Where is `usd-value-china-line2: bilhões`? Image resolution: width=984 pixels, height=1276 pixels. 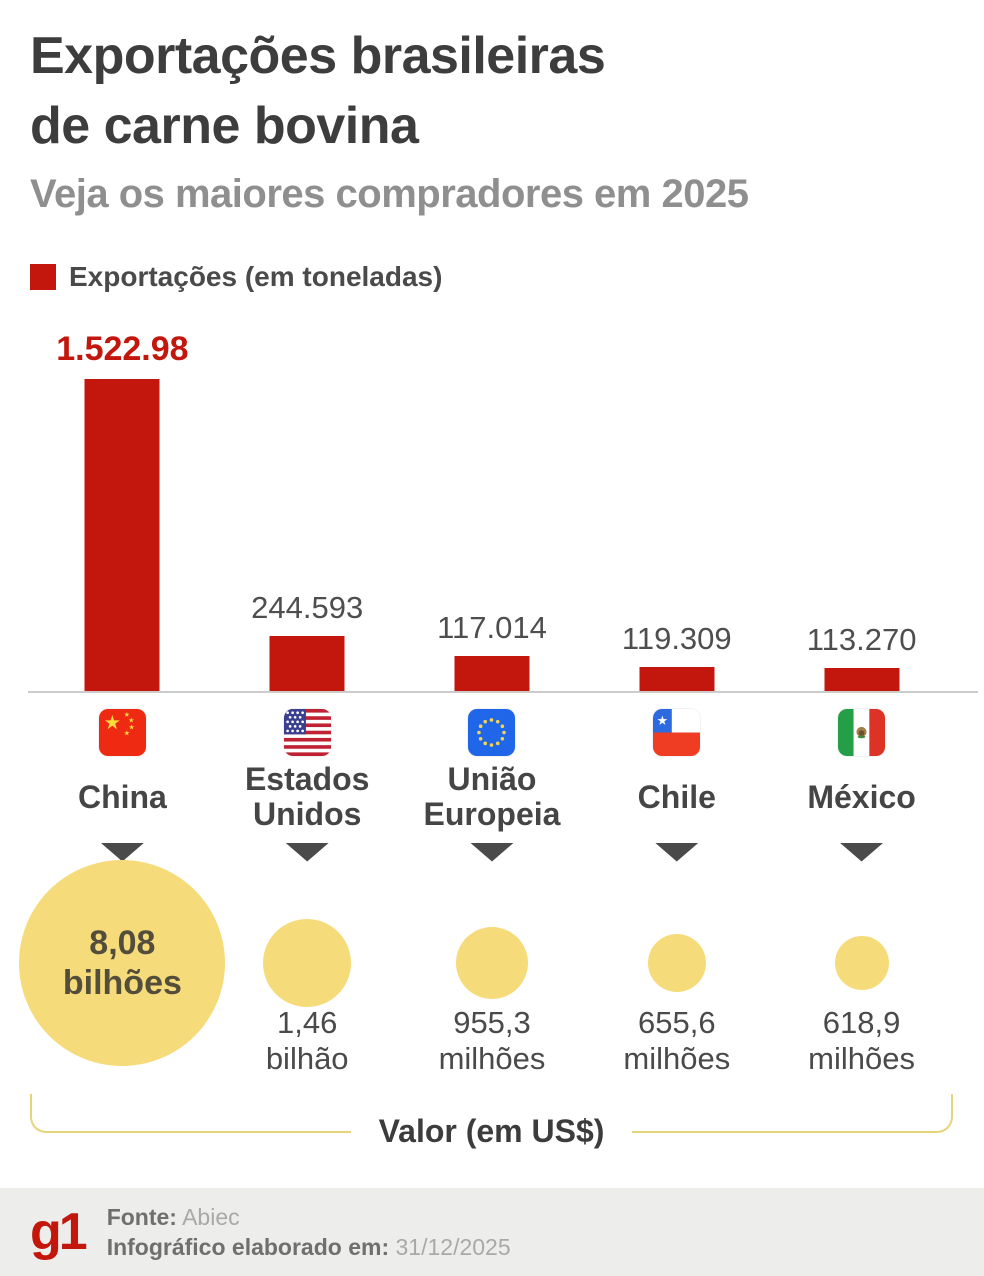
usd-value-china-line2: bilhões is located at coordinates (122, 983).